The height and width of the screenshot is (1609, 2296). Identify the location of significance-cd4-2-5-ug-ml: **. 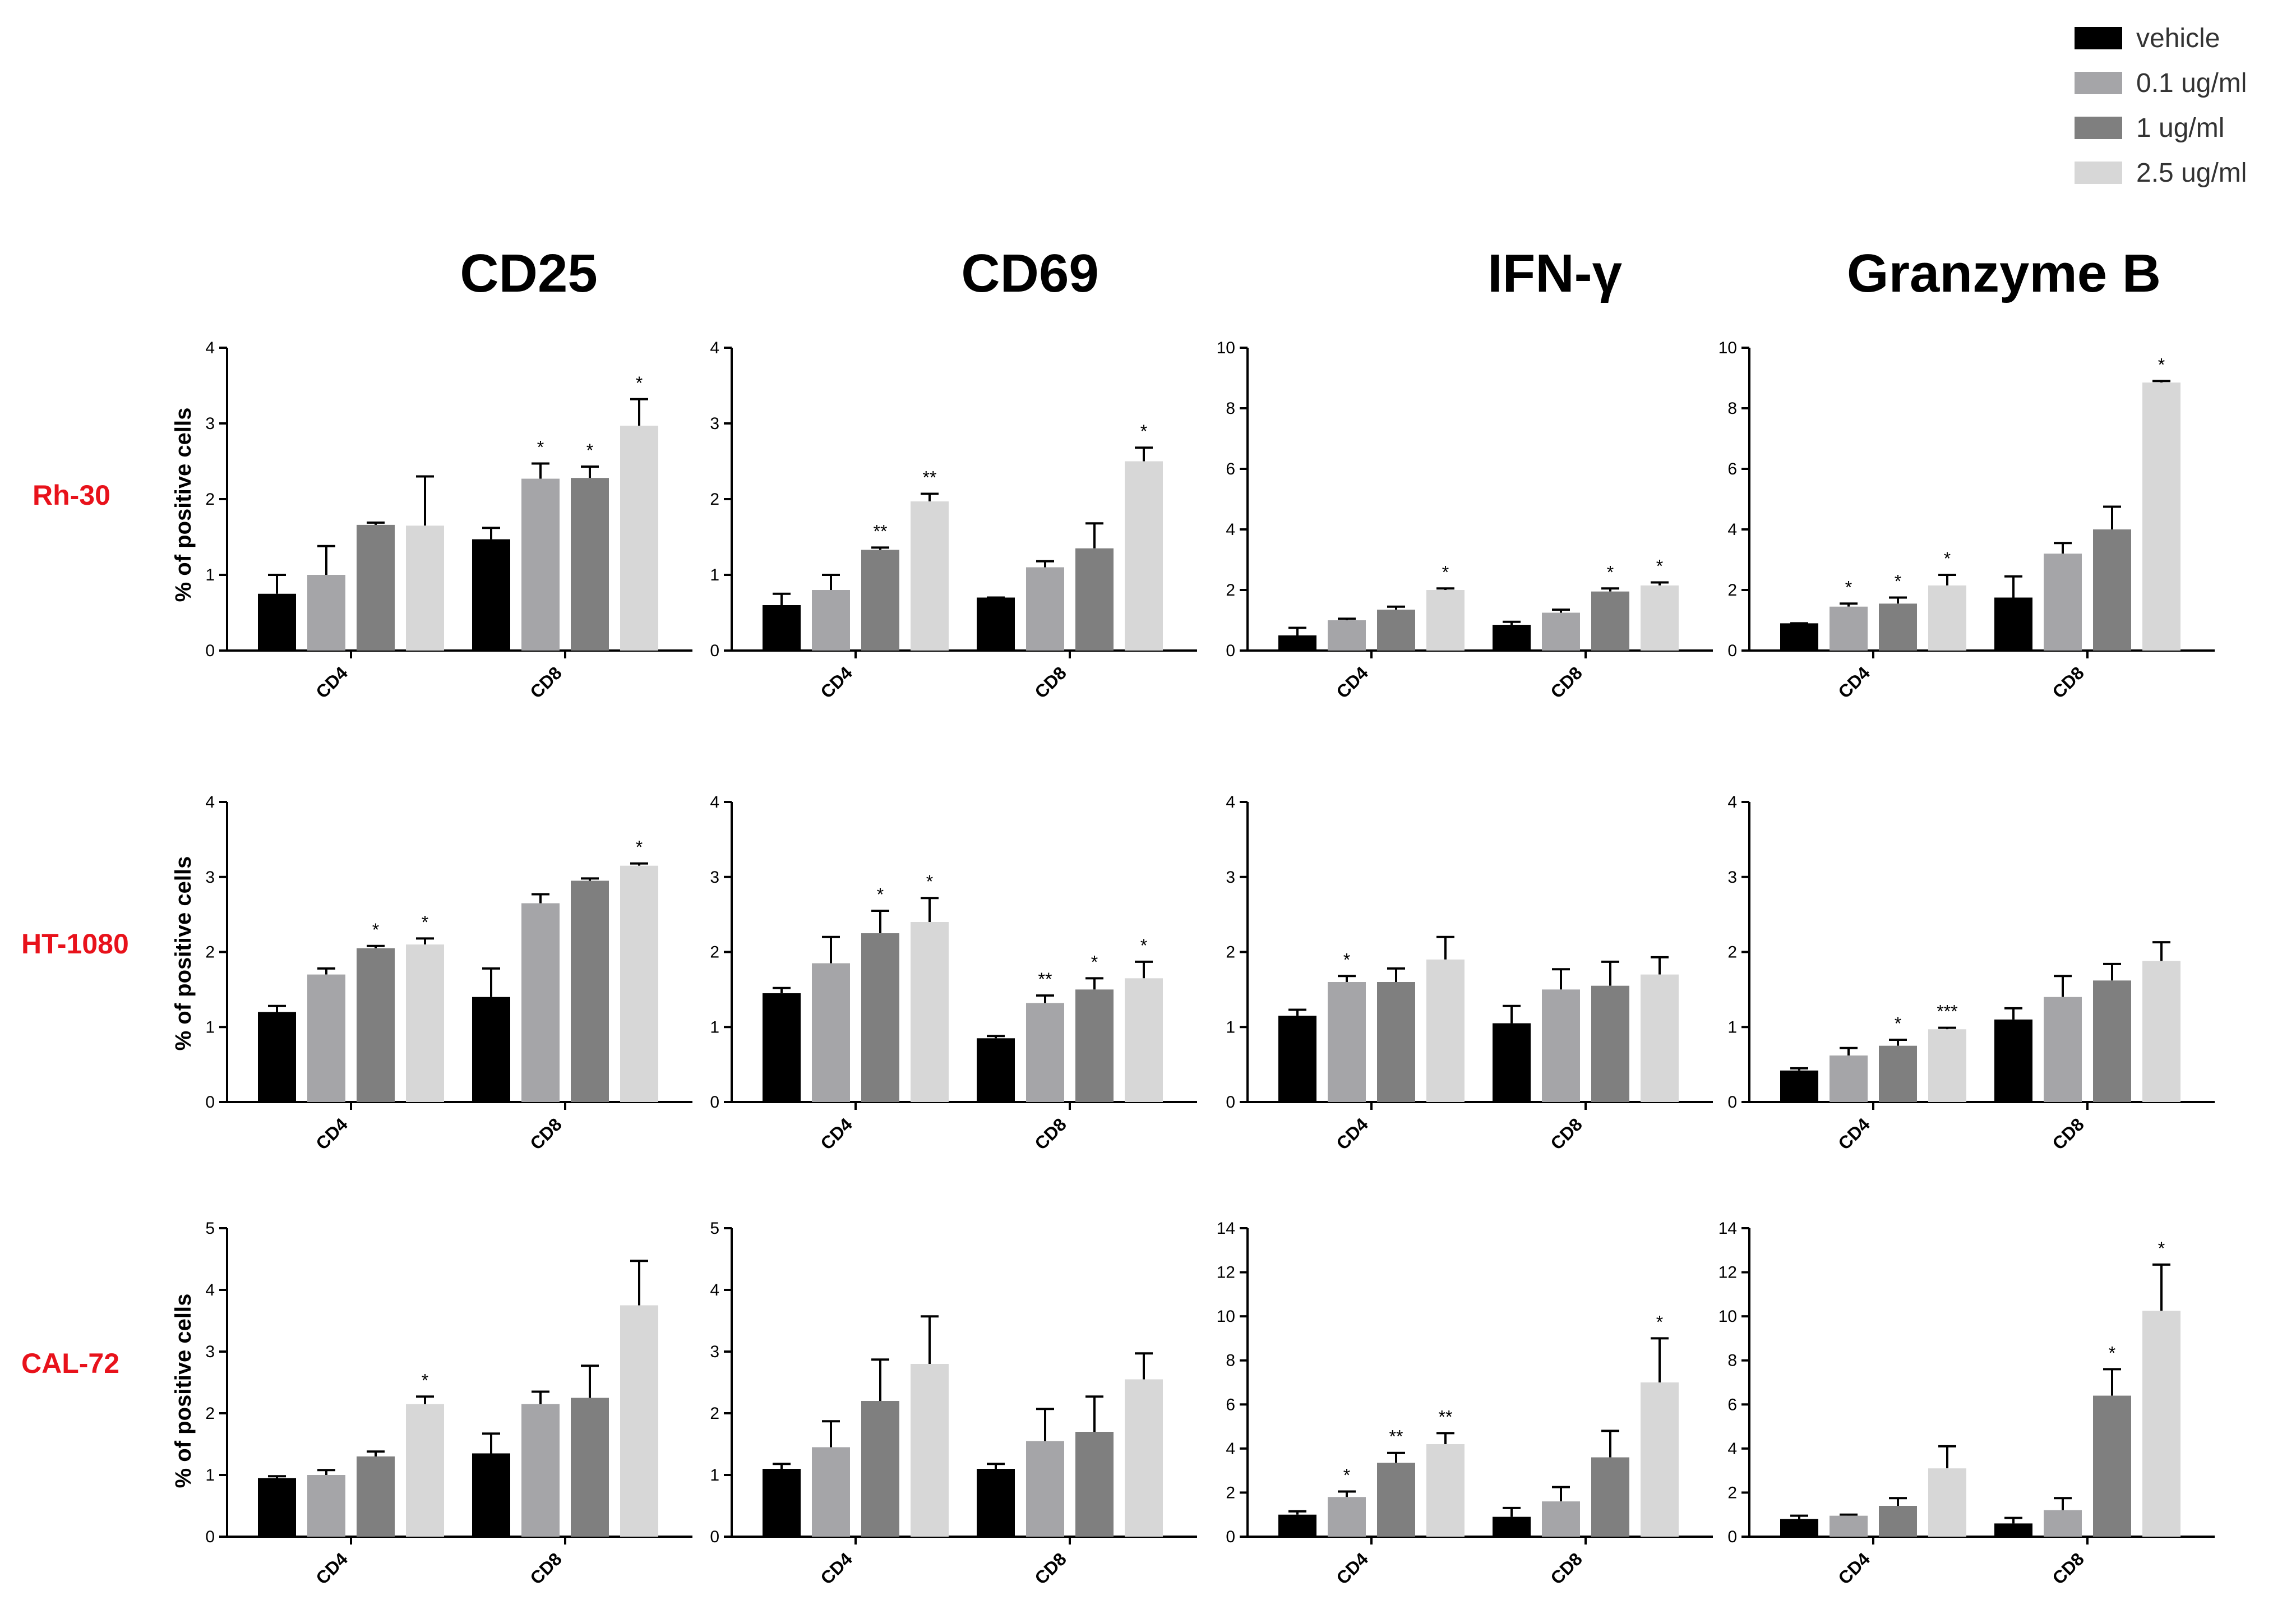
(930, 478).